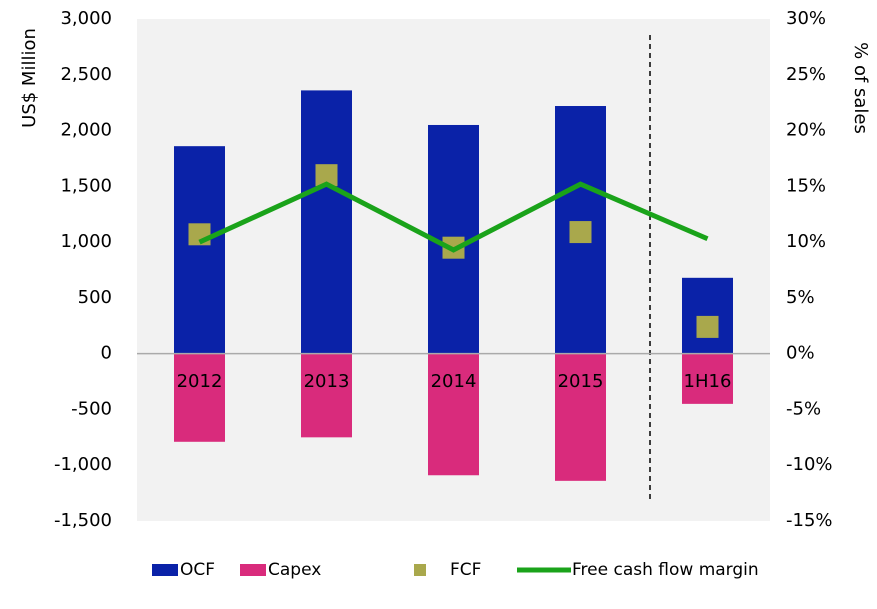 This screenshot has width=877, height=609. What do you see at coordinates (83, 520) in the screenshot?
I see `y-tick-label: -1,500` at bounding box center [83, 520].